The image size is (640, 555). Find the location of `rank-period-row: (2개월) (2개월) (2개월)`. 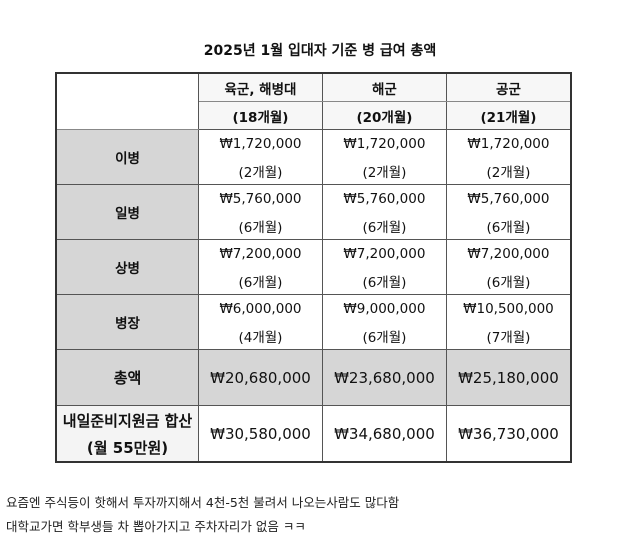

rank-period-row: (2개월) (2개월) (2개월) is located at coordinates (314, 171).